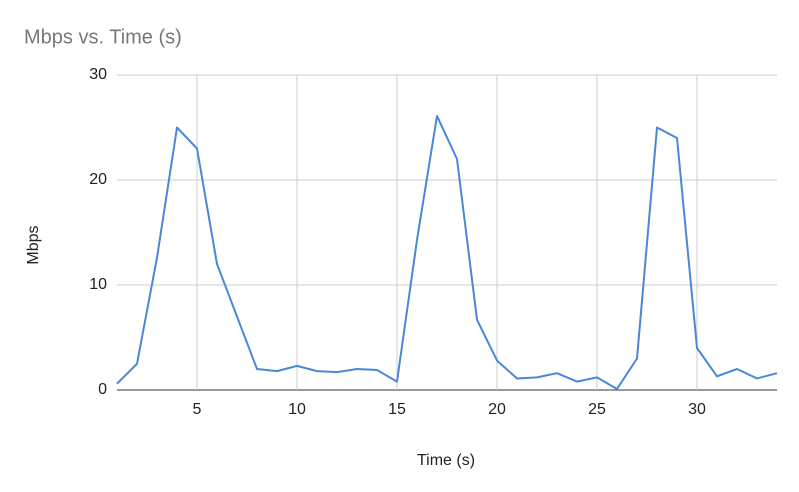 The height and width of the screenshot is (492, 799). I want to click on x-axis-label: Time (s), so click(446, 460).